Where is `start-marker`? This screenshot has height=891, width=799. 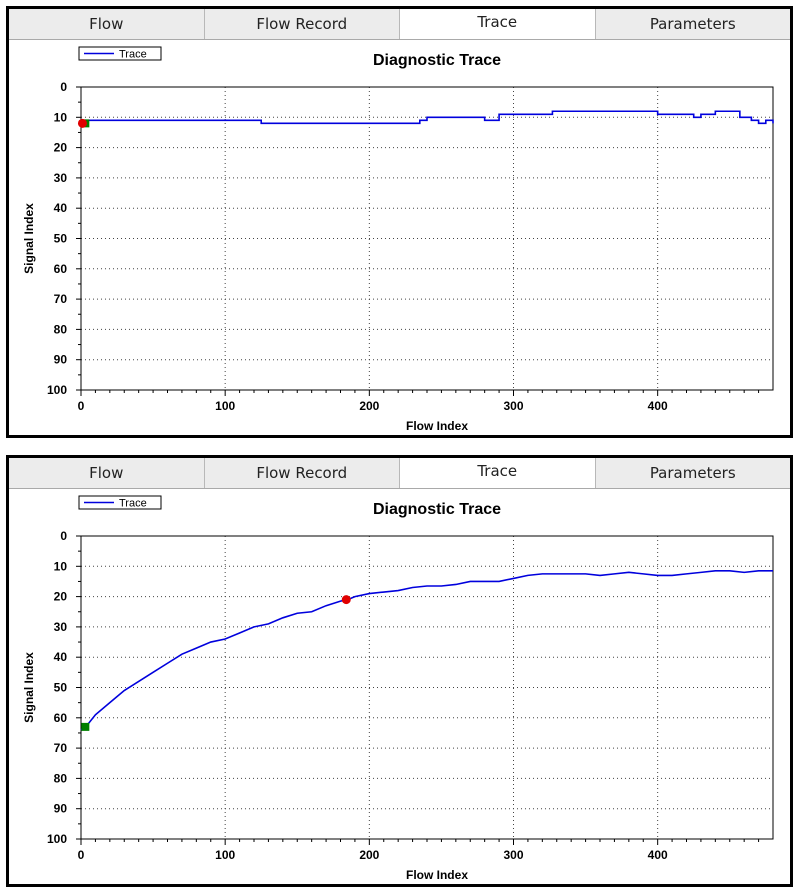
start-marker is located at coordinates (85, 726).